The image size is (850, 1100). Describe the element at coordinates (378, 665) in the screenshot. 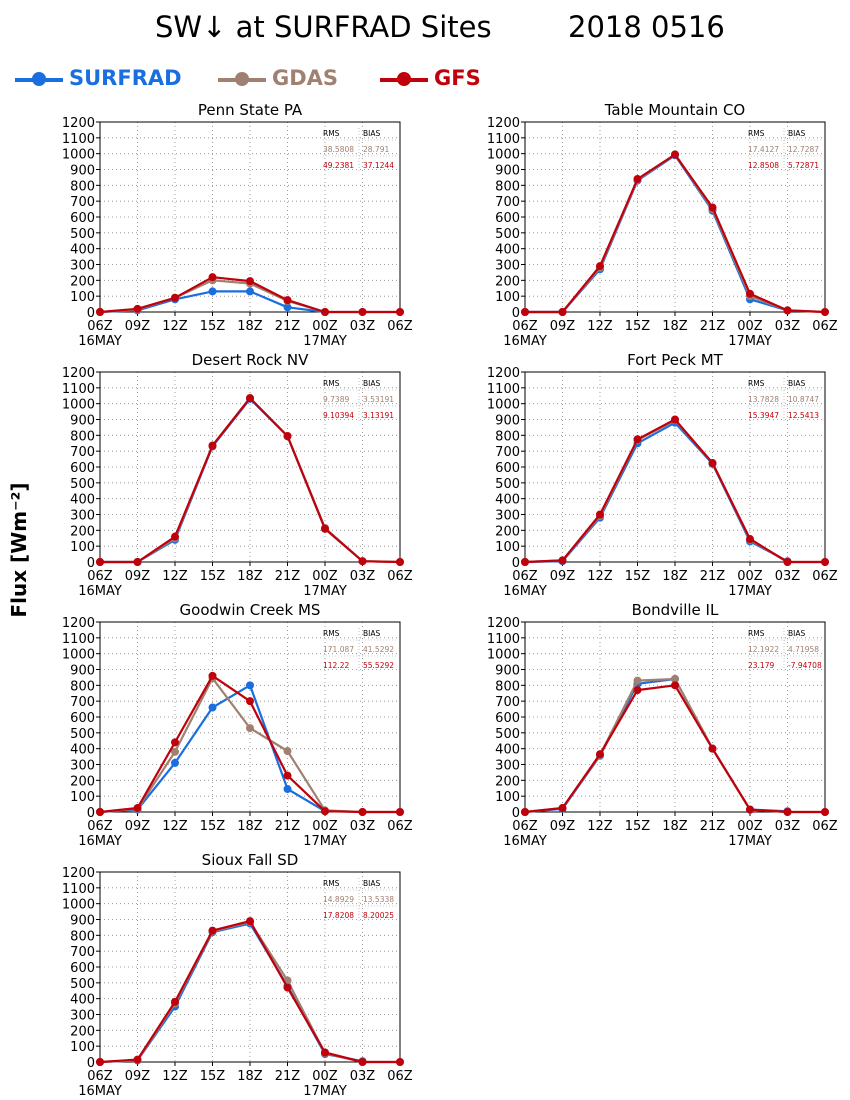

I see `stats-gfs-bias: 55.5292` at that location.